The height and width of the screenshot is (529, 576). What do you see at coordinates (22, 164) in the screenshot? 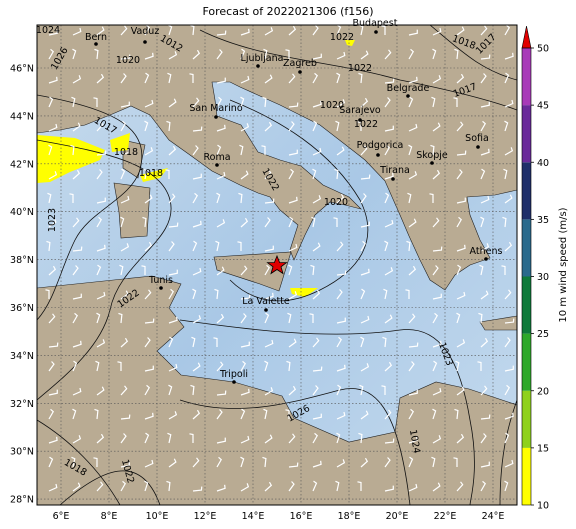
I see `lat-tick-label: 42°N` at bounding box center [22, 164].